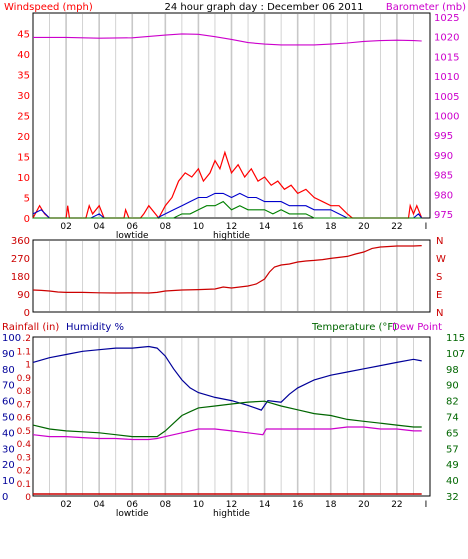 Image resolution: width=468 pixels, height=559 pixels. Describe the element at coordinates (24, 472) in the screenshot. I see `rainfall-tick-label: 0.2` at that location.